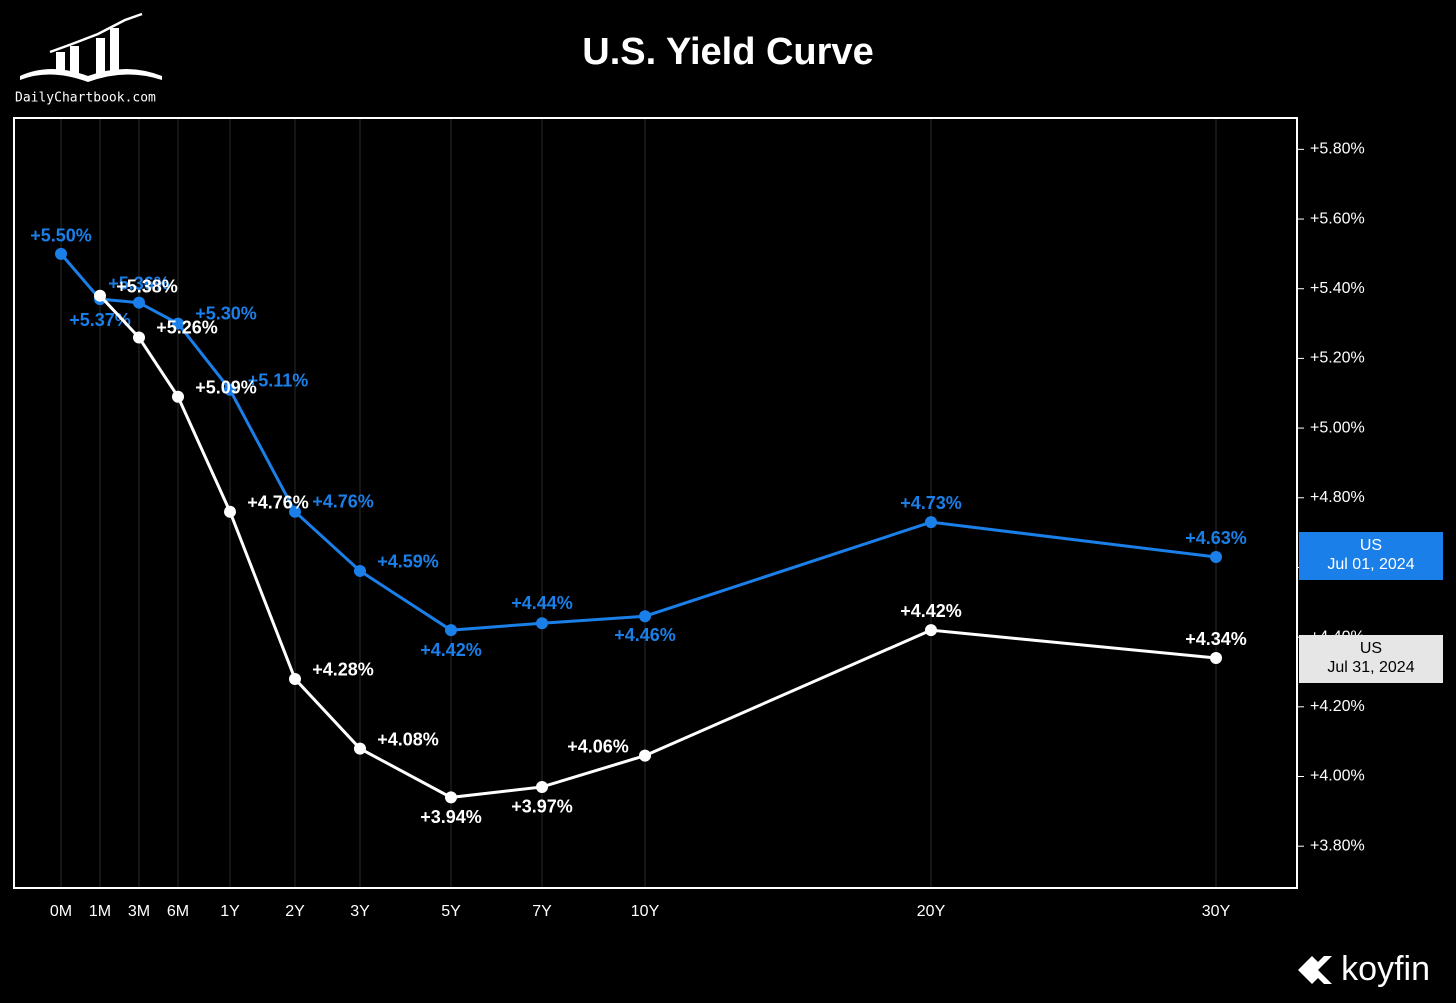 This screenshot has height=1003, width=1456. Describe the element at coordinates (451, 817) in the screenshot. I see `value-label: +3.94%` at that location.